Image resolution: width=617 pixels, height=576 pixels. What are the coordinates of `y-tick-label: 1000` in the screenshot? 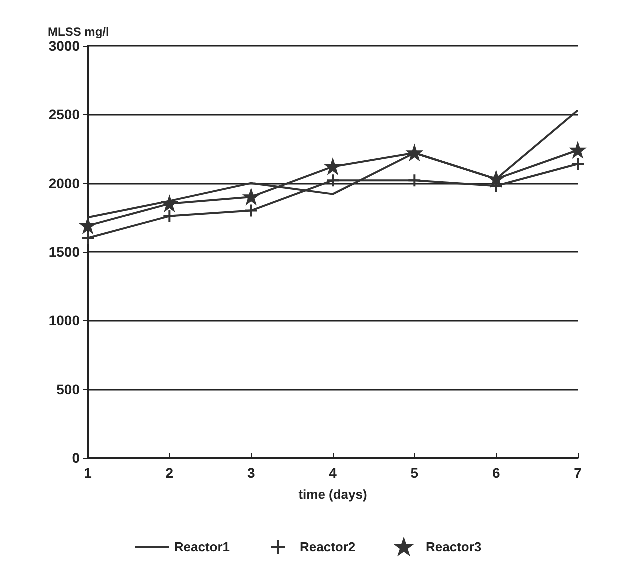 It's located at (64, 320).